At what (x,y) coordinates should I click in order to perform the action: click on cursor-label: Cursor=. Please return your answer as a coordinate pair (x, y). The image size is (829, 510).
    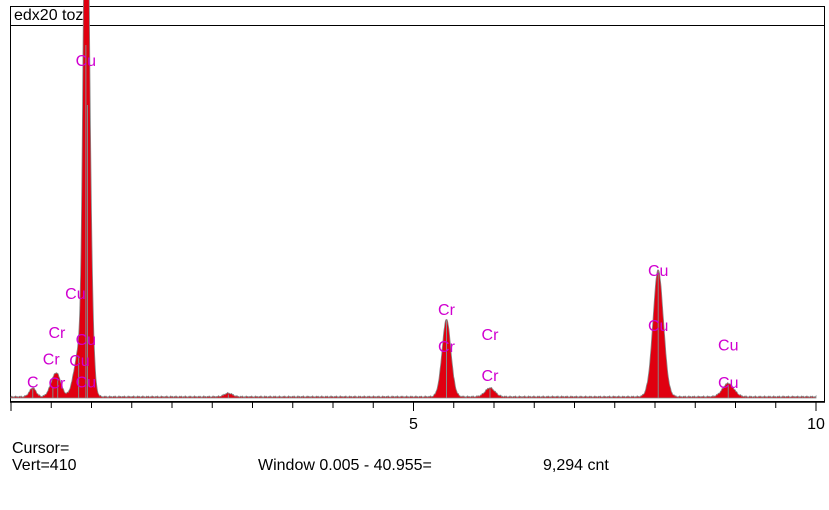
    Looking at the image, I should click on (41, 448).